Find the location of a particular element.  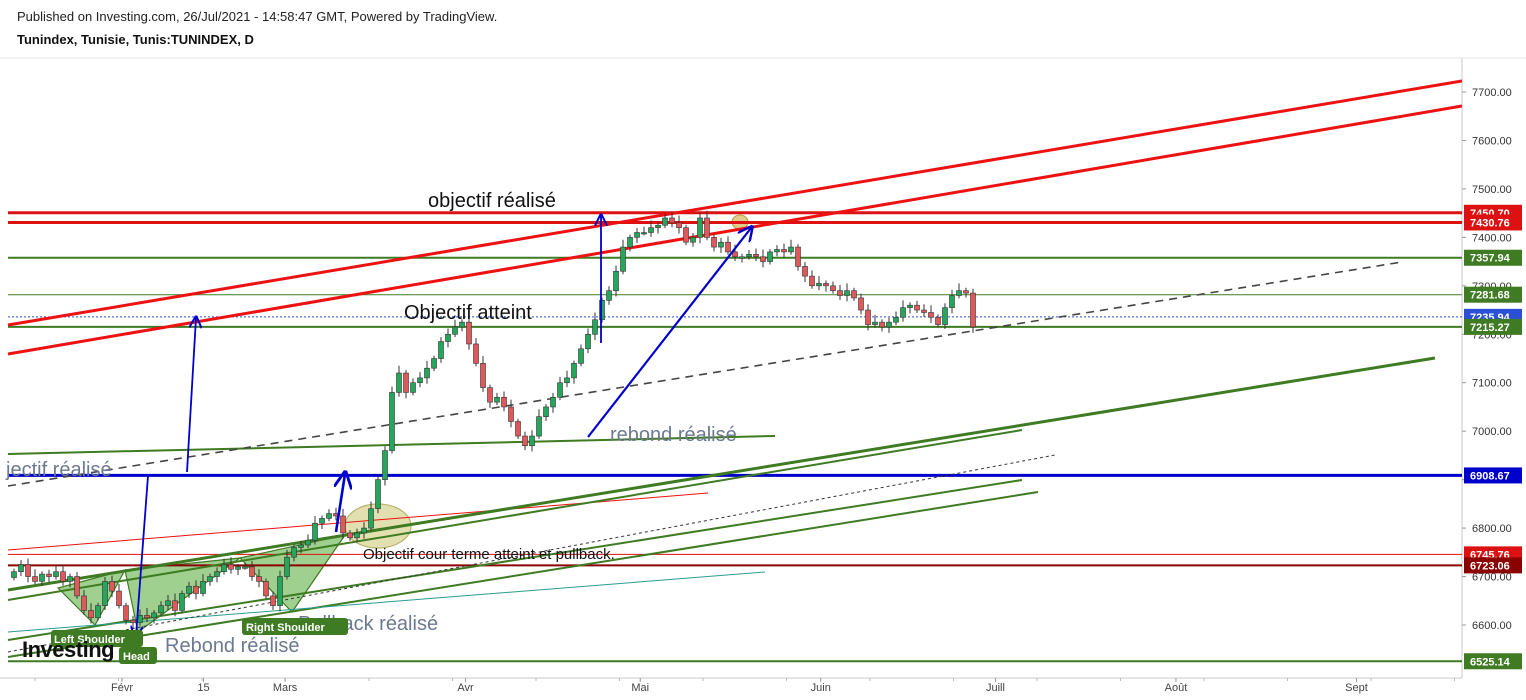

annotation-objectif-realise-left: jectif réalisé is located at coordinates (58, 470).